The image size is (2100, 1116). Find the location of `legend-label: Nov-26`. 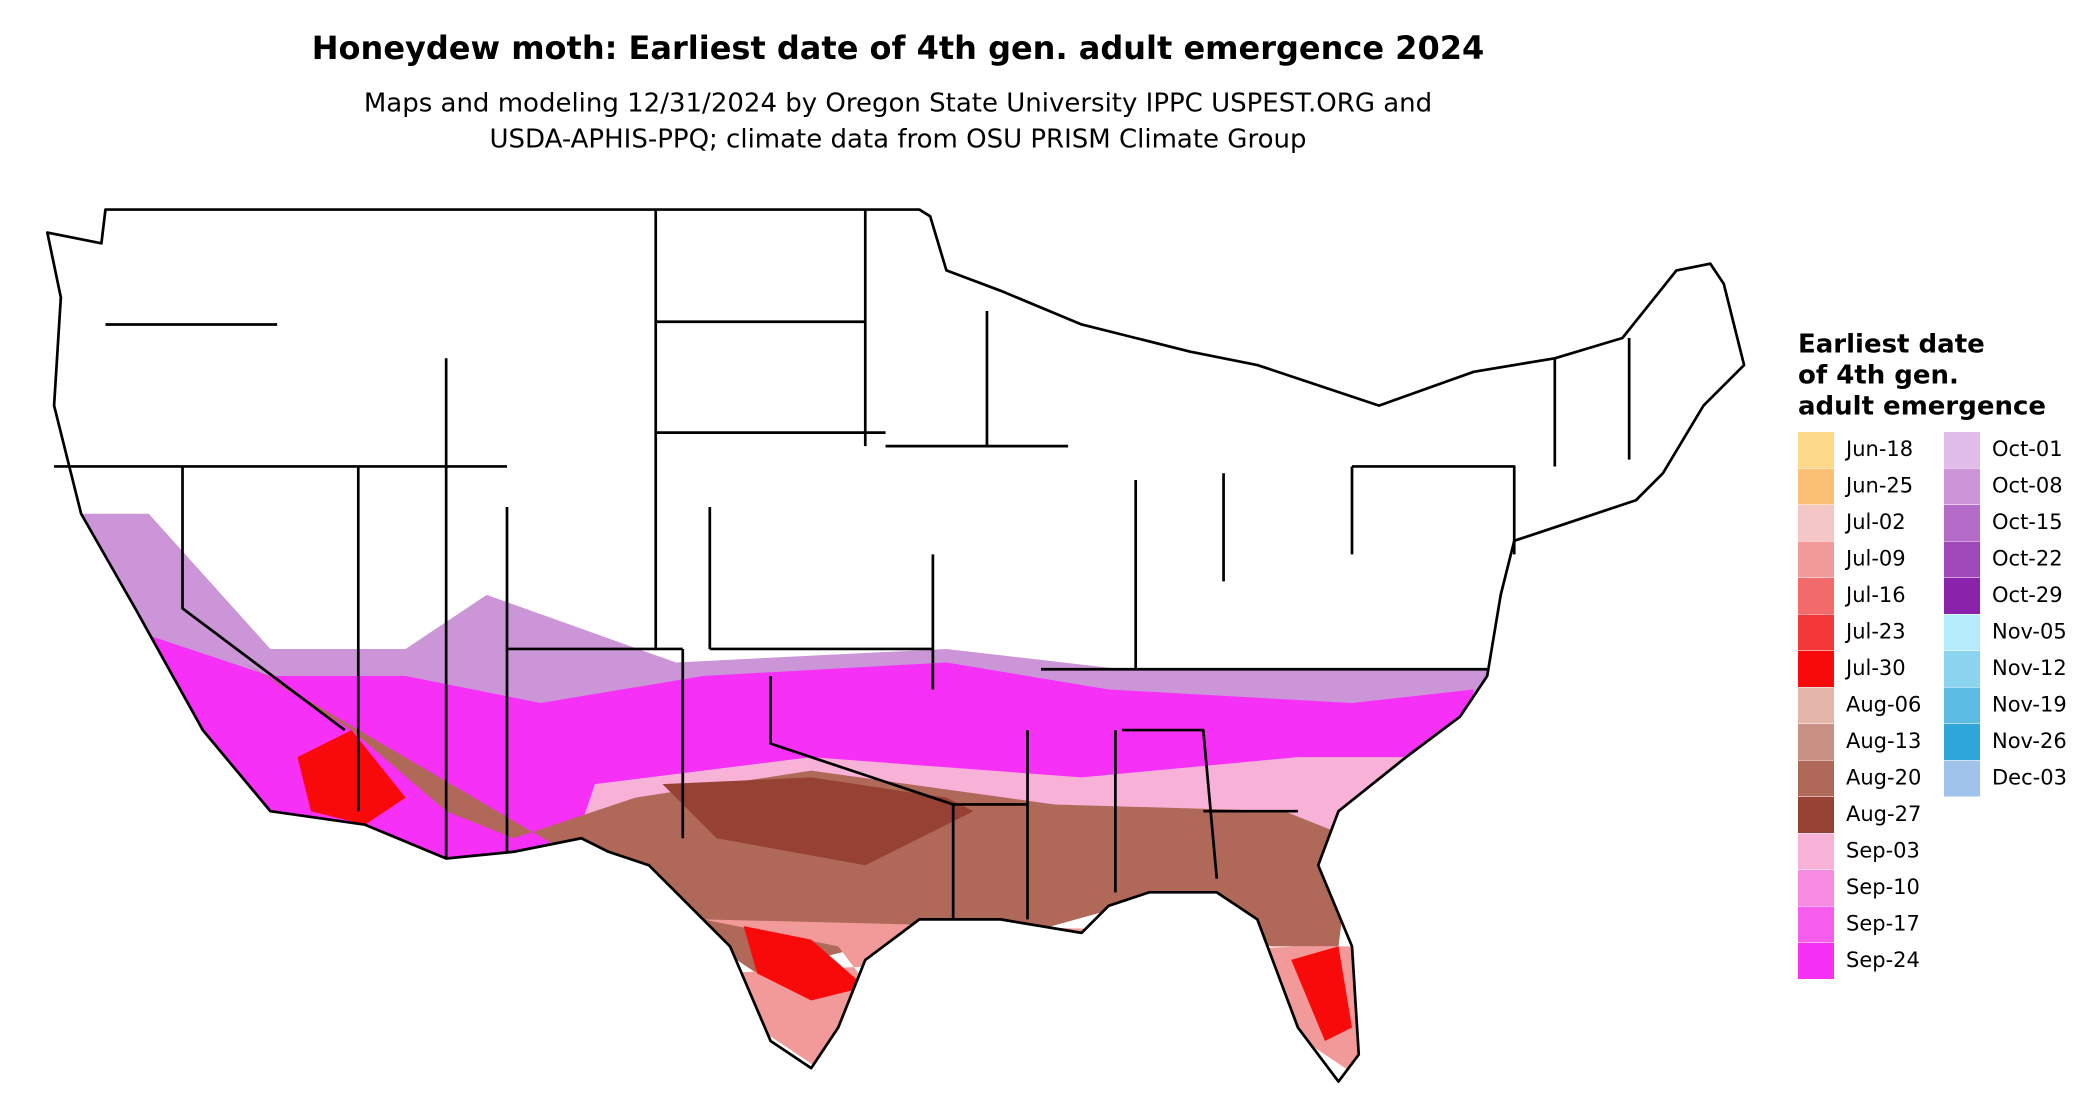

legend-label: Nov-26 is located at coordinates (2029, 741).